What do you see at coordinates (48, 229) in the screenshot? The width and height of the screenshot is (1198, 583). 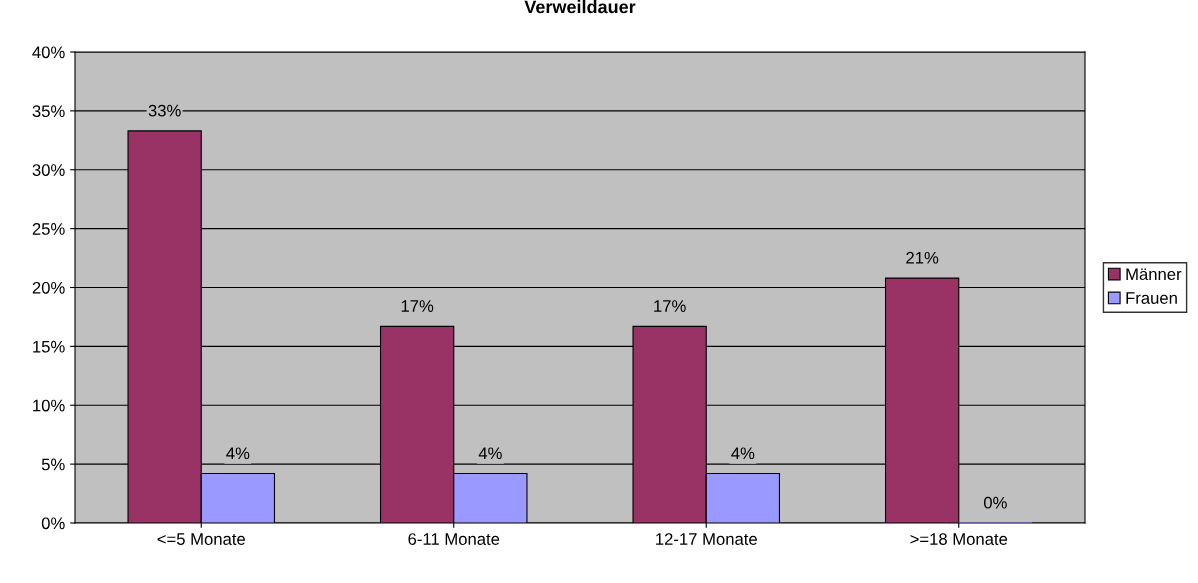 I see `y-tick-label: 25%` at bounding box center [48, 229].